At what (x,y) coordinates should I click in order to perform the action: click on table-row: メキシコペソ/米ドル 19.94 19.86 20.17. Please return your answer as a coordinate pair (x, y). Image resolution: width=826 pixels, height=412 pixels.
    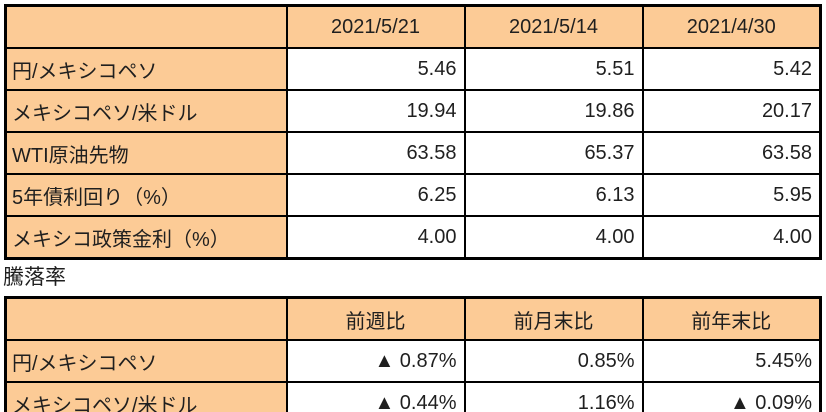
    Looking at the image, I should click on (413, 111).